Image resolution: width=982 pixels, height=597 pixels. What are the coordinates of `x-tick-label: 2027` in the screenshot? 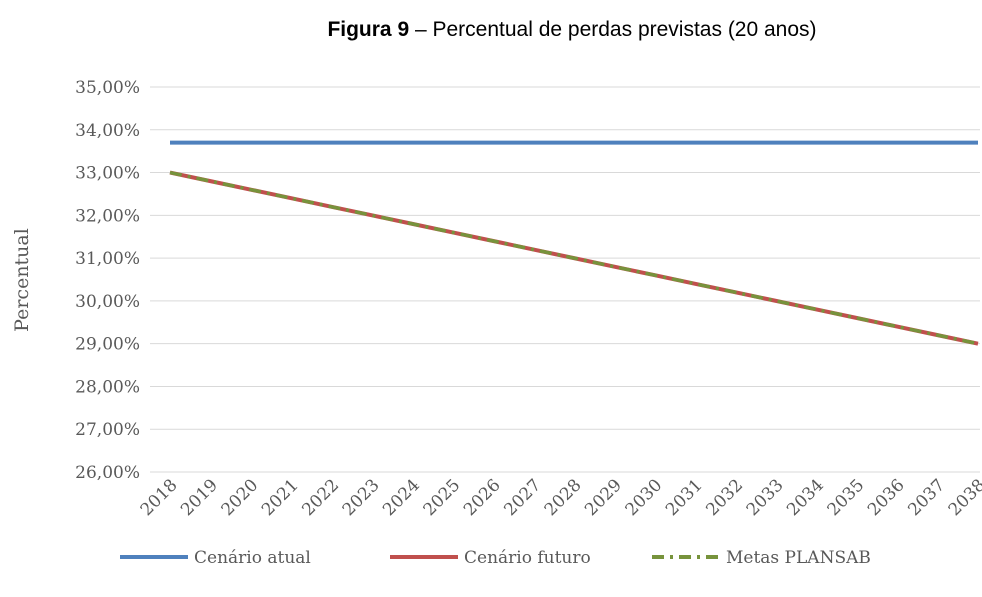 It's located at (522, 497).